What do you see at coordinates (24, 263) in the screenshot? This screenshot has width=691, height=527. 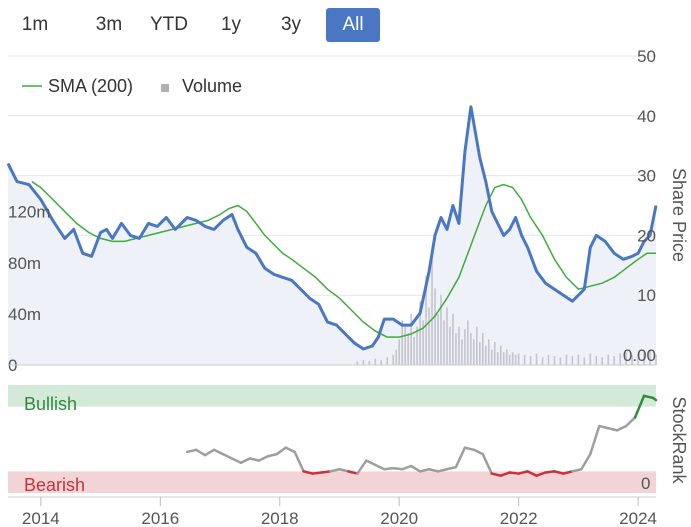 I see `volume-tick-label: 80m` at bounding box center [24, 263].